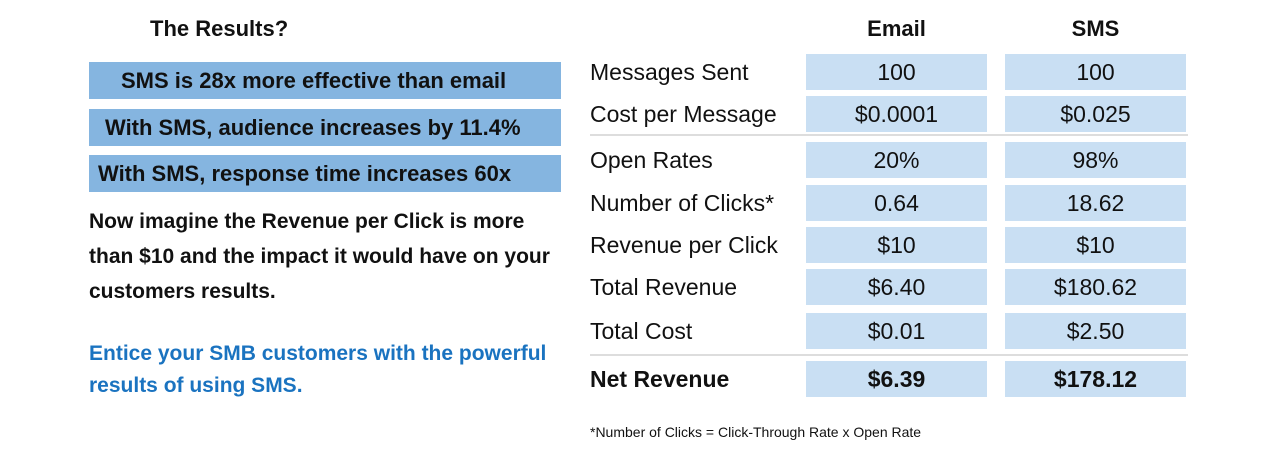  What do you see at coordinates (896, 331) in the screenshot?
I see `email-value: $0.01` at bounding box center [896, 331].